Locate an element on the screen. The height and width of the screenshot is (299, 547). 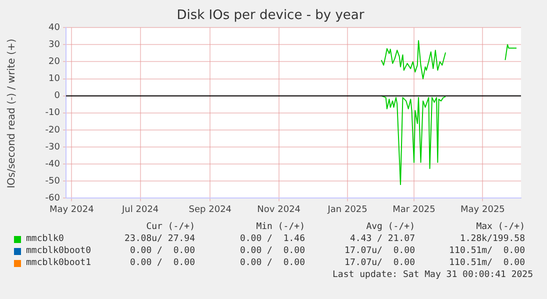
text: Max (-/+) is located at coordinates (500, 227).